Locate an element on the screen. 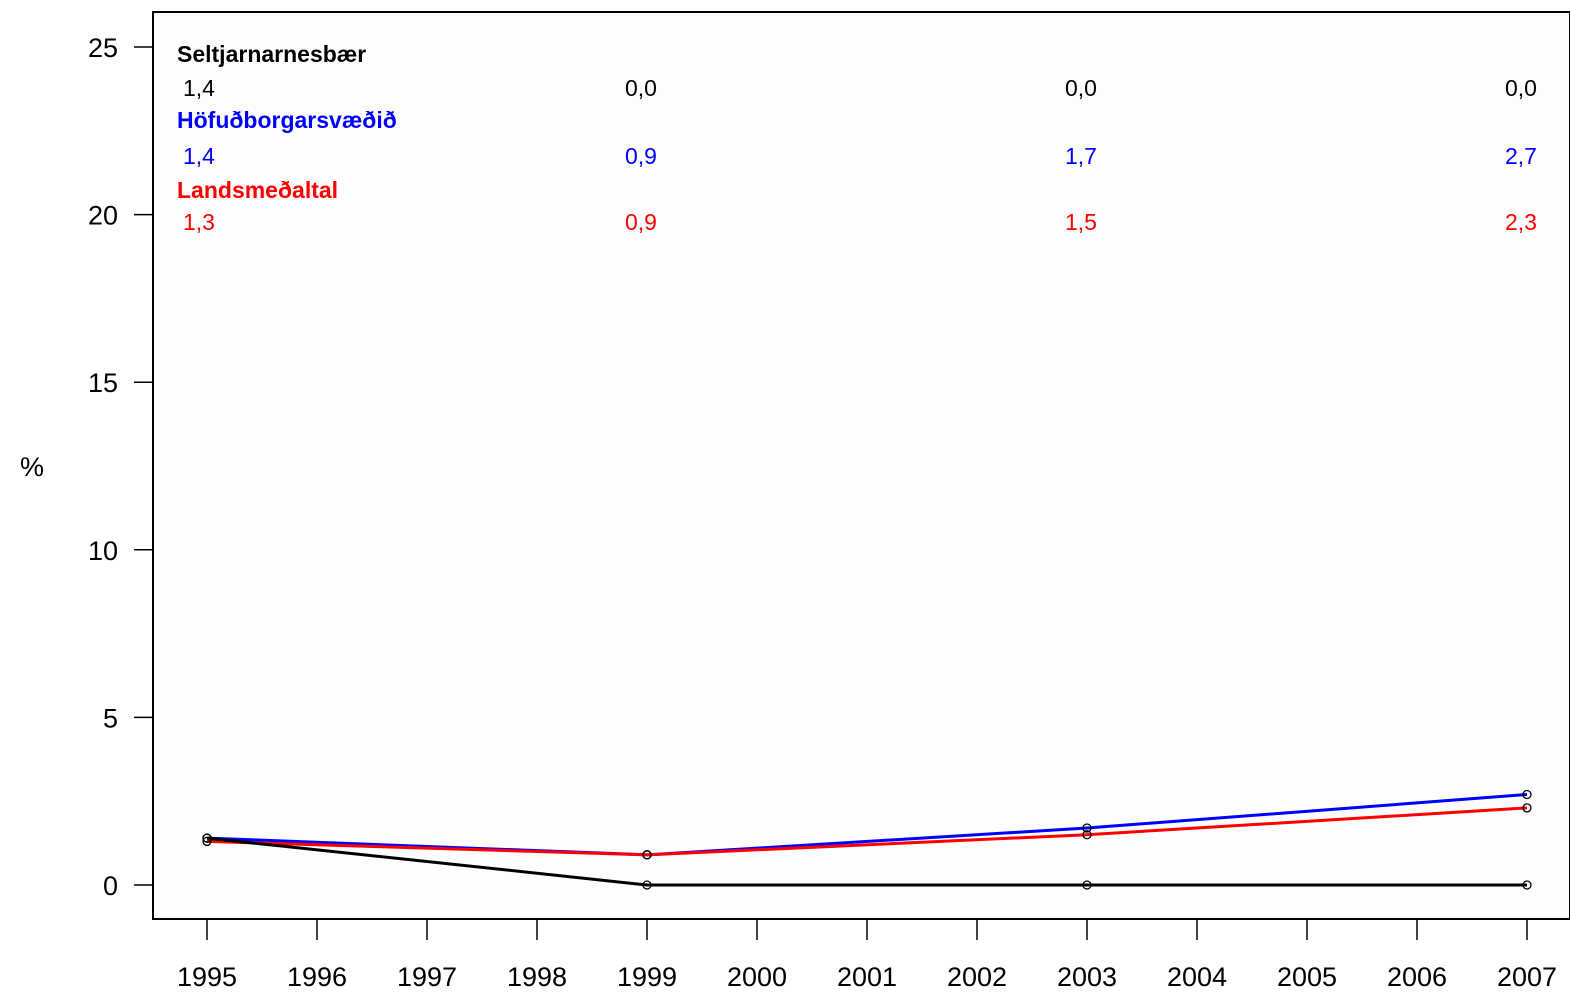 This screenshot has width=1570, height=992. x-tick-label: 1996 is located at coordinates (317, 977).